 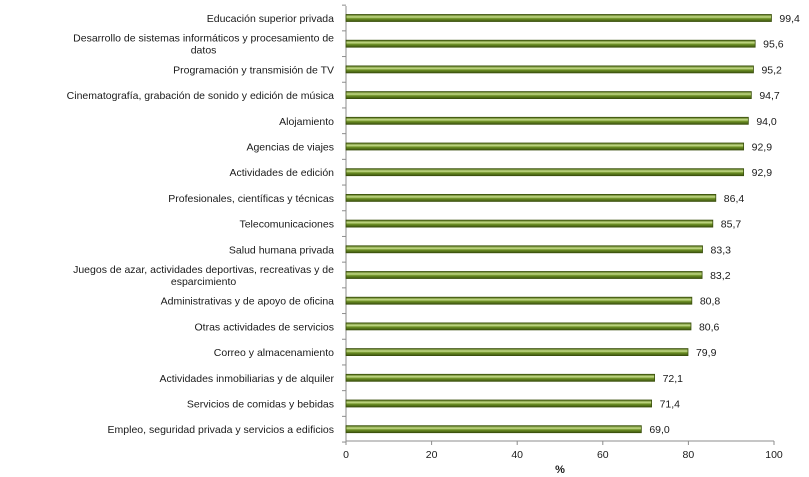 I want to click on x-tick-label: 0, so click(x=346, y=455).